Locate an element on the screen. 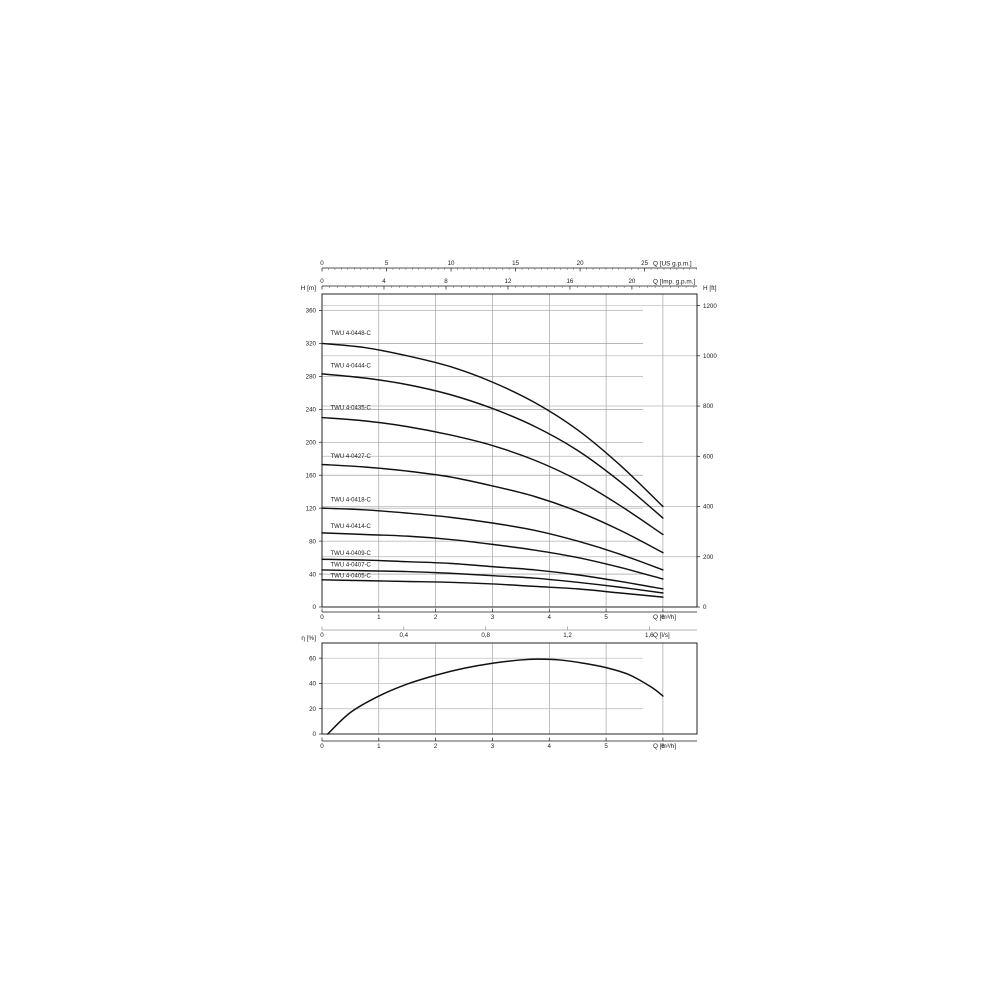 The height and width of the screenshot is (1000, 1000). eff-left-tick-label: 20 is located at coordinates (312, 709).